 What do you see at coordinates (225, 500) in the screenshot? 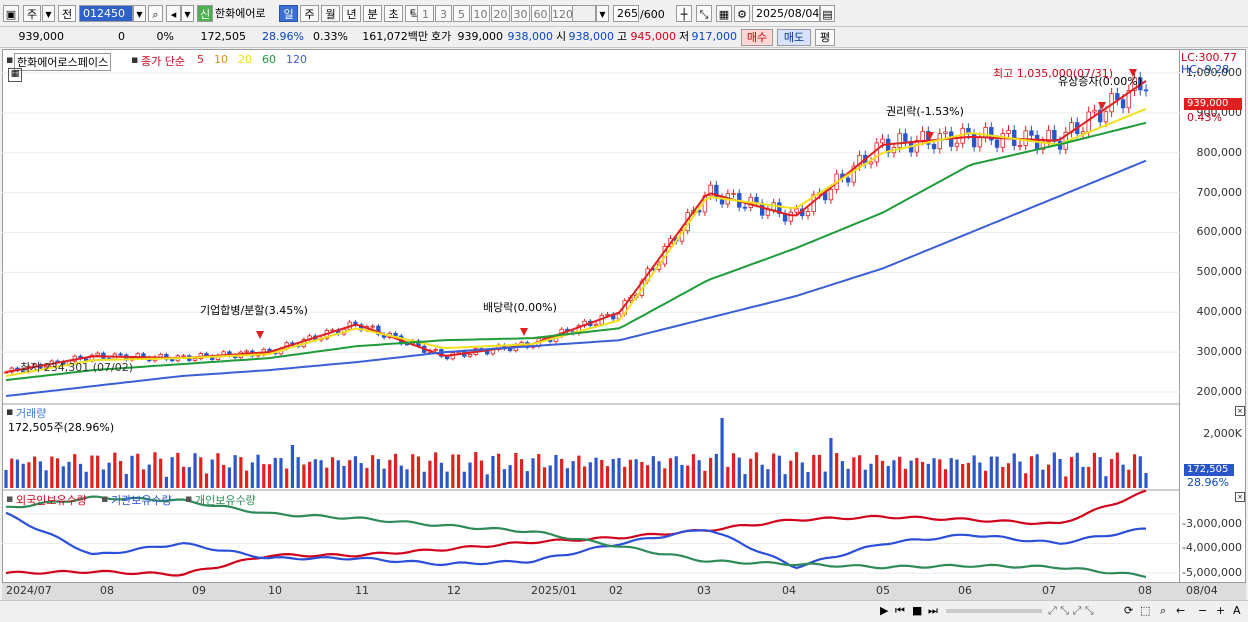
I see `holdings-legend-item: 개인보유수량` at bounding box center [225, 500].